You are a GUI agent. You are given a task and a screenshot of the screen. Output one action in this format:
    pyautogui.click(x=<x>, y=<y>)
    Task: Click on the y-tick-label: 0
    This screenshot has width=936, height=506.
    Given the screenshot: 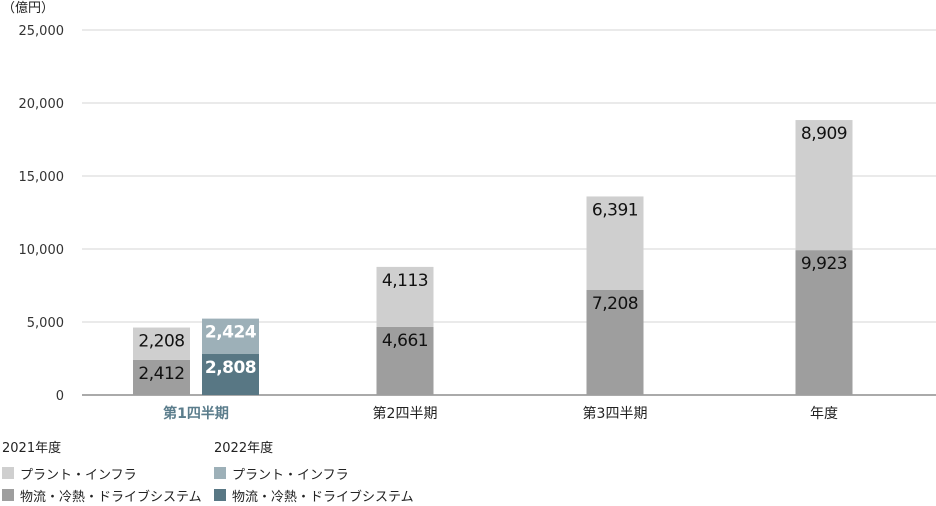 What is the action you would take?
    pyautogui.click(x=60, y=396)
    